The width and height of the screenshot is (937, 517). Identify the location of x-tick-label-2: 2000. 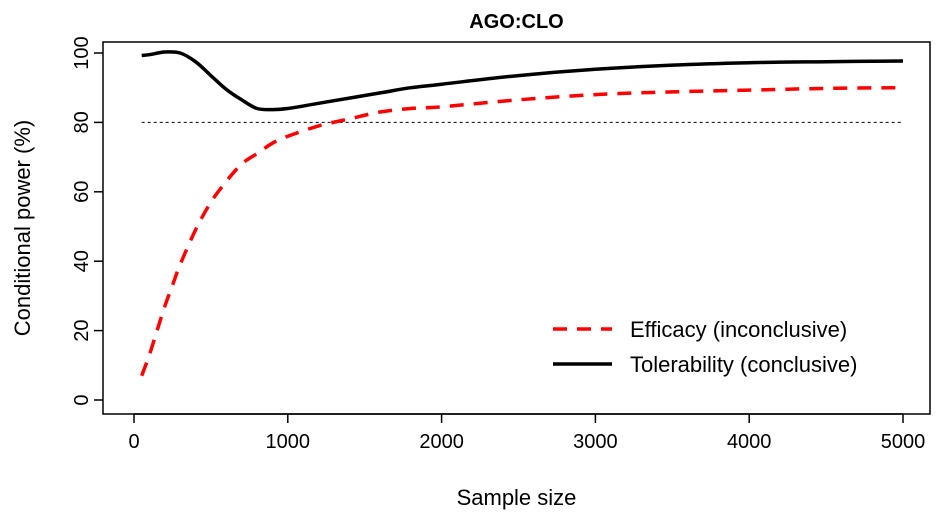
(441, 442).